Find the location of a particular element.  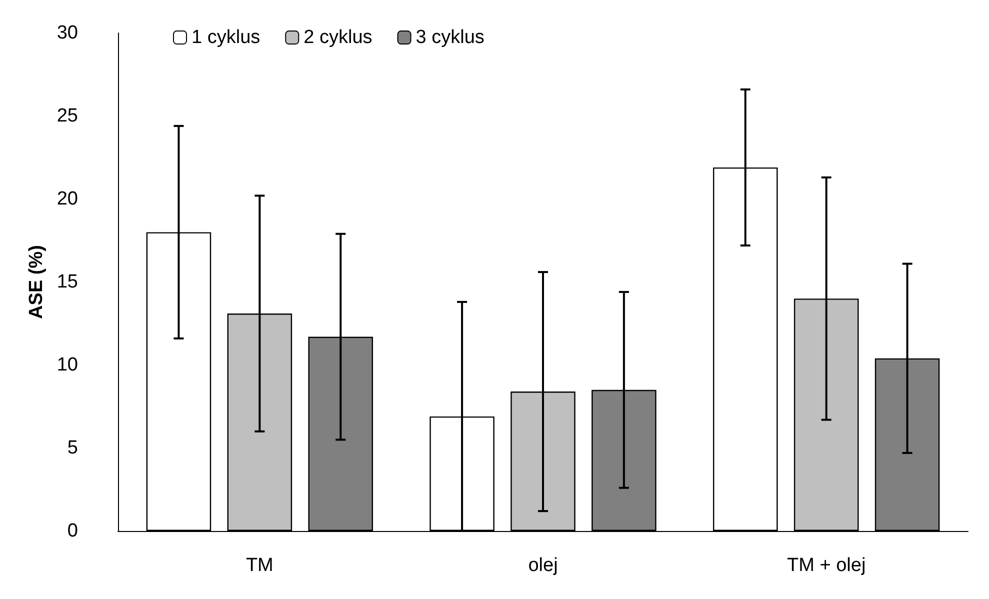

x-tick-label: TM is located at coordinates (260, 565).